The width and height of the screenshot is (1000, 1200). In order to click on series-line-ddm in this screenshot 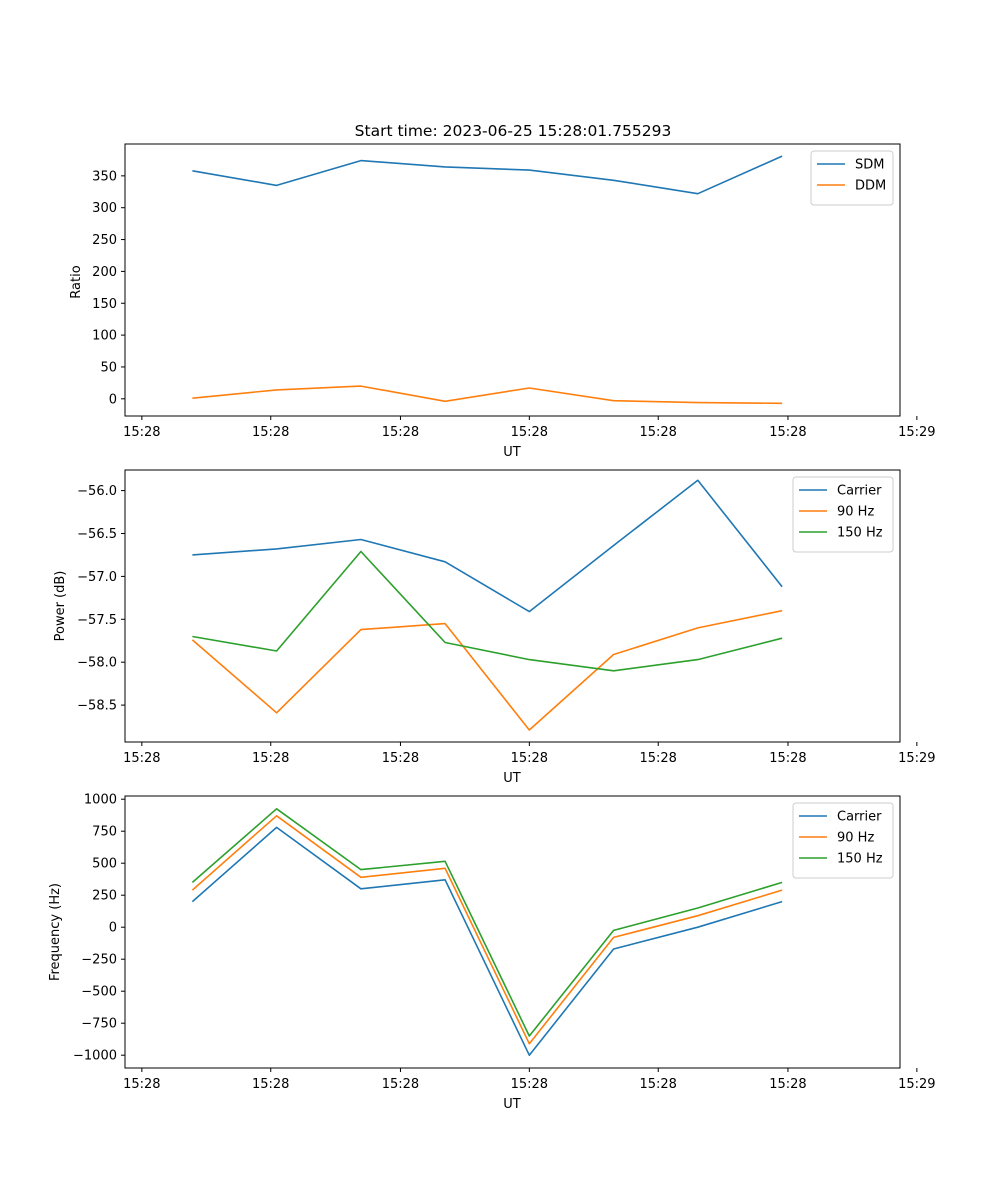, I will do `click(487, 395)`.